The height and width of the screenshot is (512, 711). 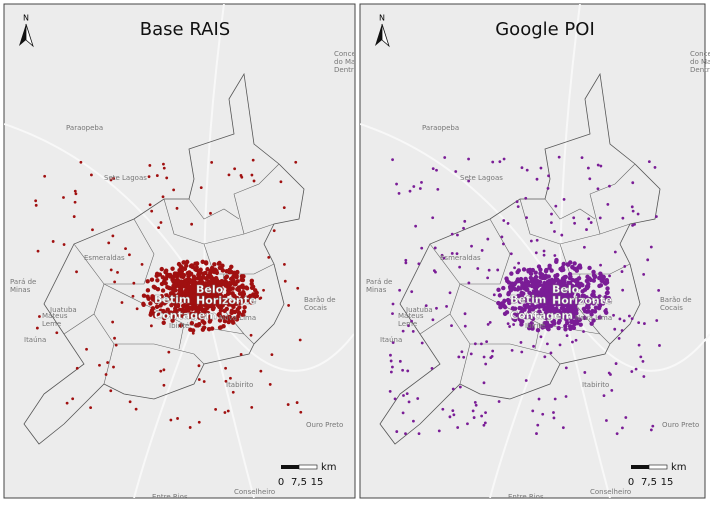 What do you see at coordinates (676, 300) in the screenshot?
I see `place-label: Barão de` at bounding box center [676, 300].